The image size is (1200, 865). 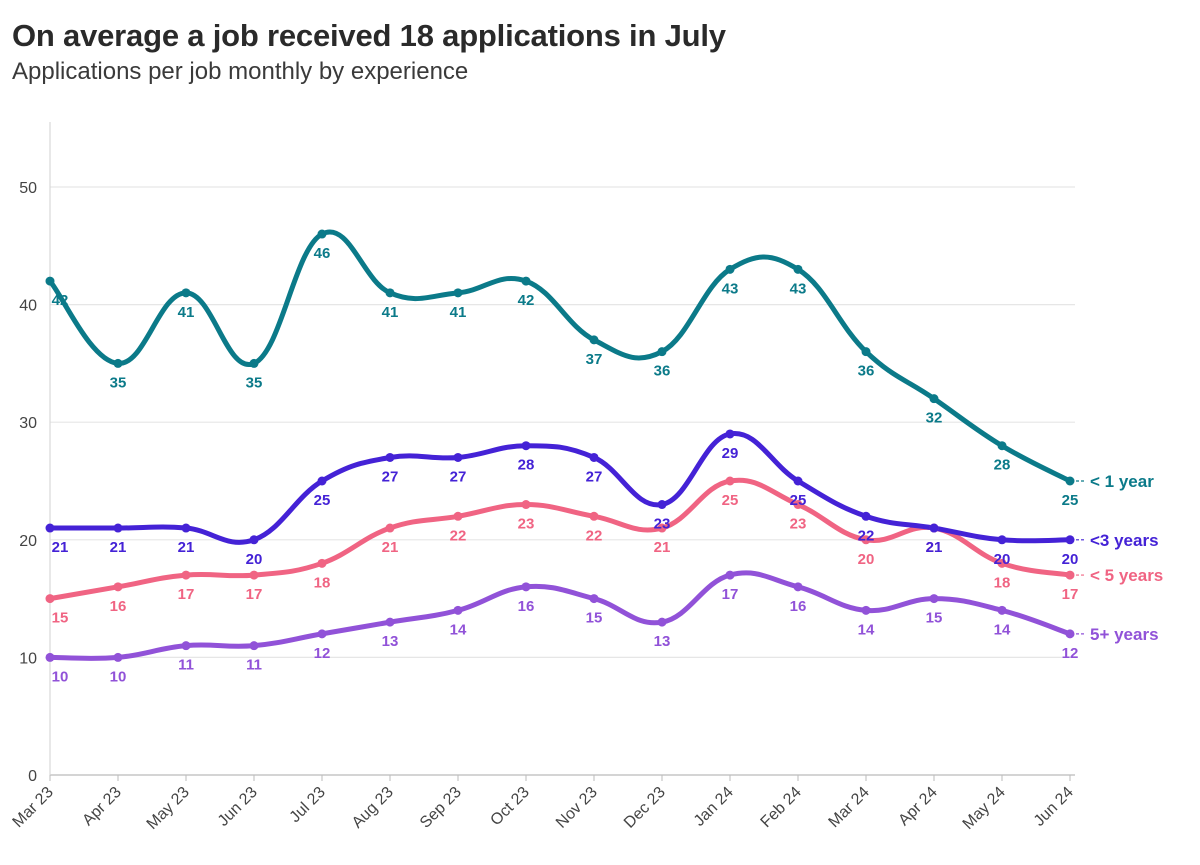 What do you see at coordinates (1054, 807) in the screenshot?
I see `x-tick-label: Jun 24` at bounding box center [1054, 807].